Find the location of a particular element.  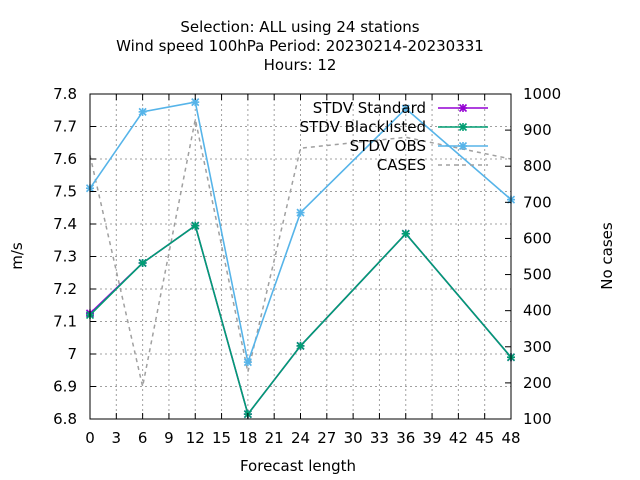

title-line-3: Hours: 12 is located at coordinates (300, 65).